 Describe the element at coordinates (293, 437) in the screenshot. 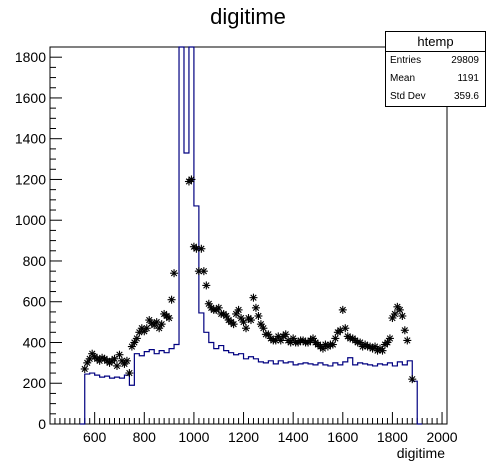

I see `x-tick-label: 1400` at that location.